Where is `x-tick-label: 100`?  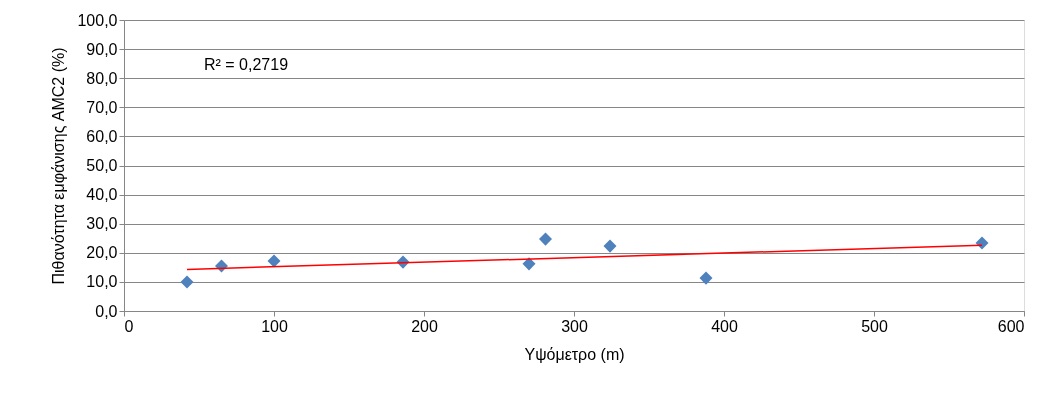
x-tick-label: 100 is located at coordinates (274, 326).